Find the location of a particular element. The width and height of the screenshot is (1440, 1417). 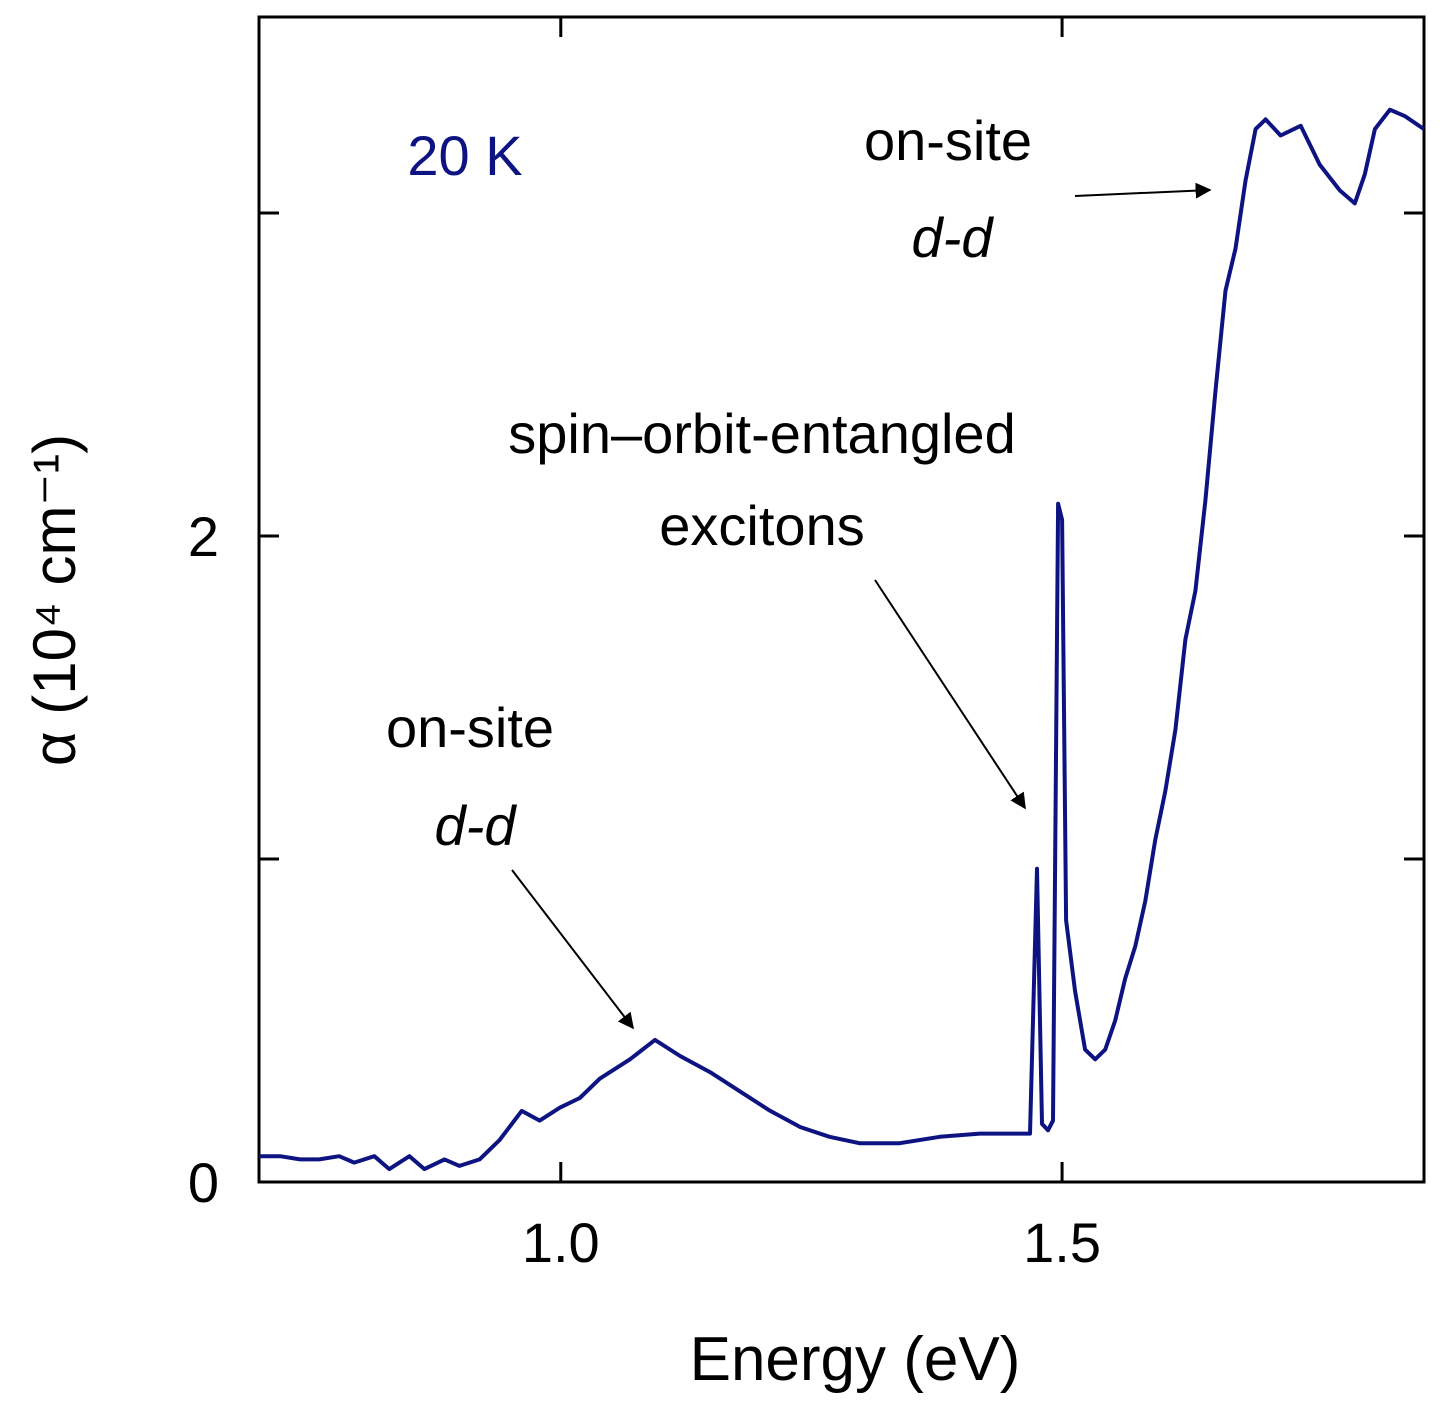

x-tick-label: 1.0 is located at coordinates (561, 1242).